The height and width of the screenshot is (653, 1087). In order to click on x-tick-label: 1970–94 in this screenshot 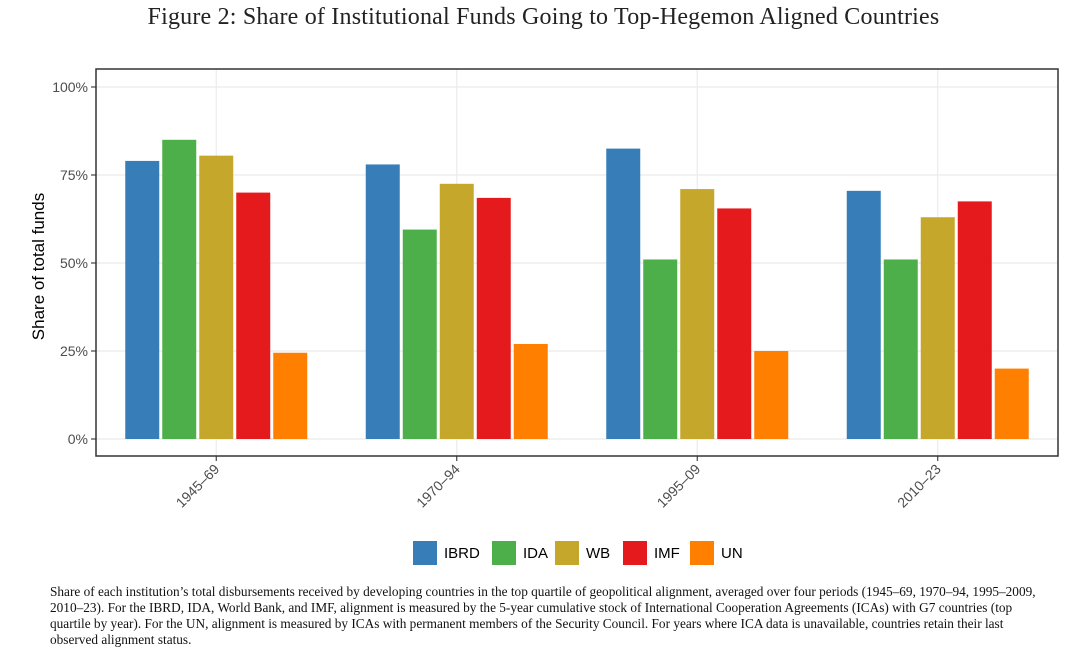, I will do `click(438, 486)`.